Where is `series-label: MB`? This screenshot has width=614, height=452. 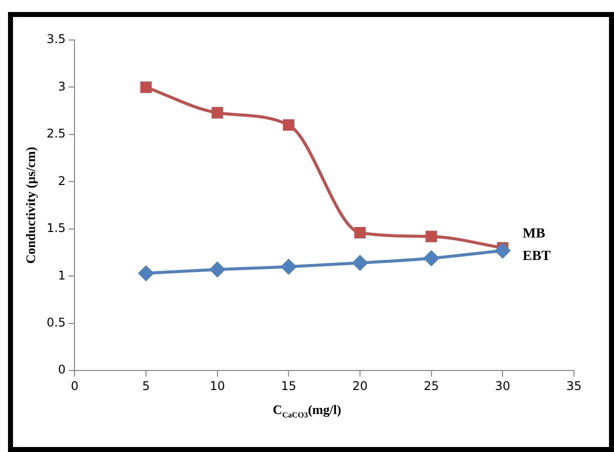 series-label: MB is located at coordinates (534, 234).